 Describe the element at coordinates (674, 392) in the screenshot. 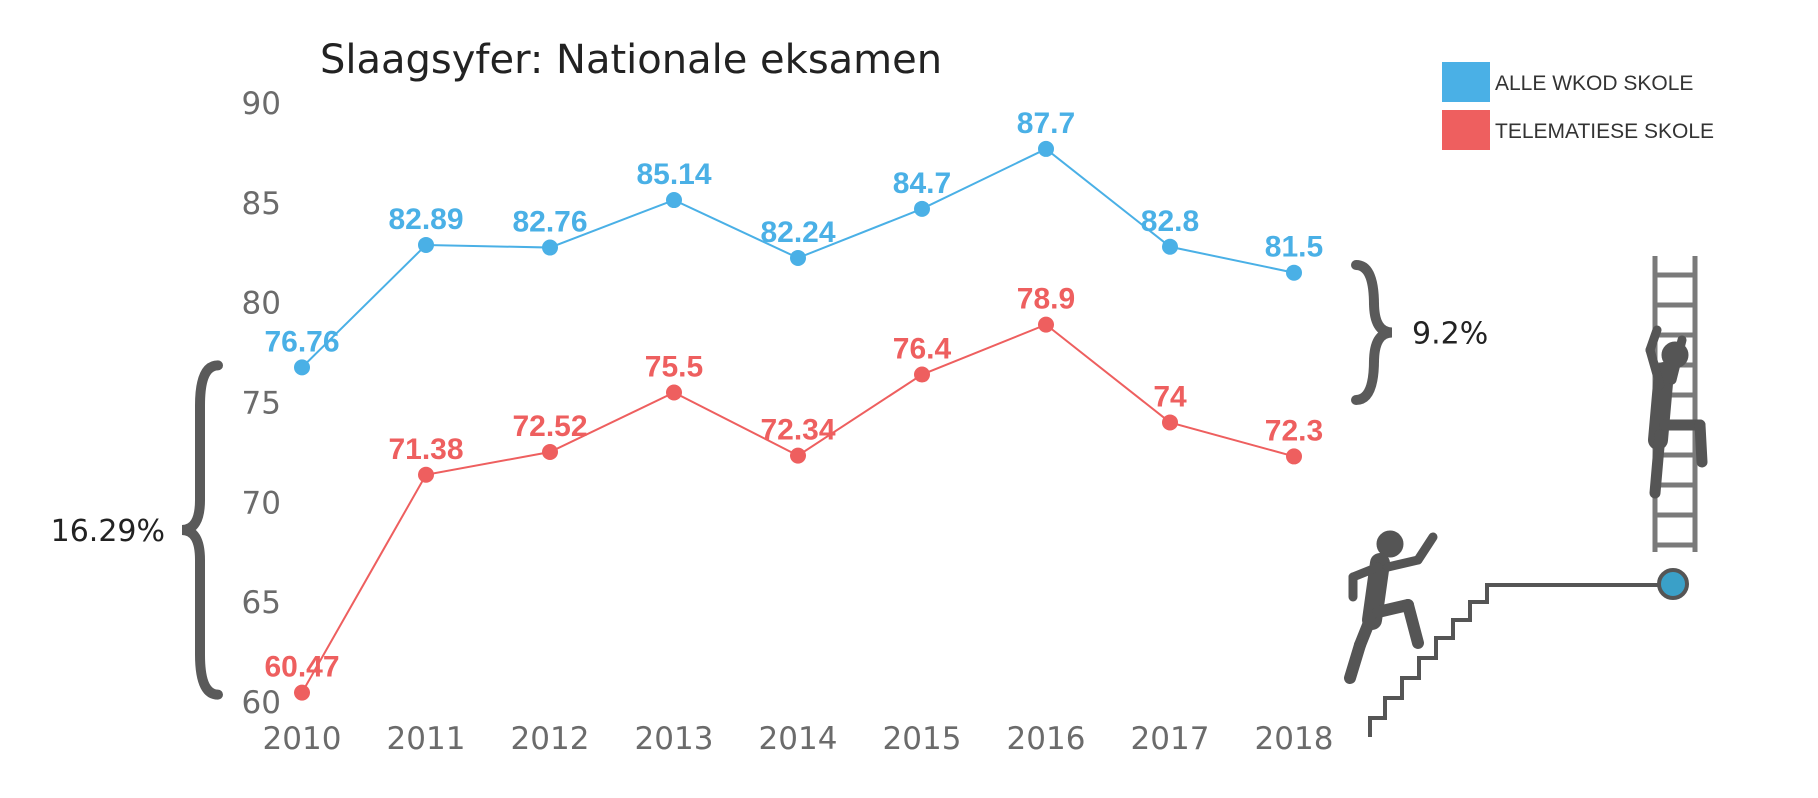

I see `data-point-telematiese-skole-2013` at that location.